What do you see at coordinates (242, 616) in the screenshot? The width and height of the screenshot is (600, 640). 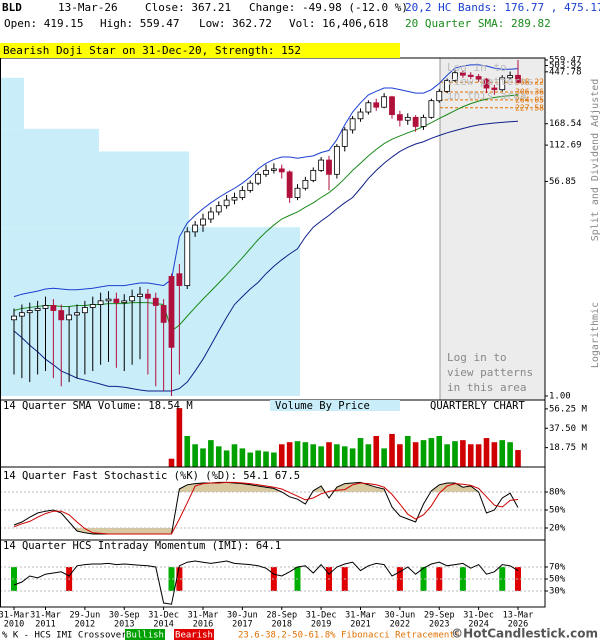 I see `x-tick-label: 30-Jun` at bounding box center [242, 616].